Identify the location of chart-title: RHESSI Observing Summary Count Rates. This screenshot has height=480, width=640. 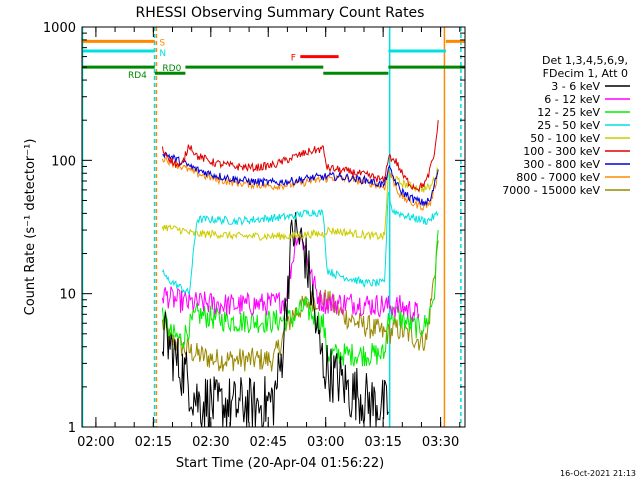
(280, 13).